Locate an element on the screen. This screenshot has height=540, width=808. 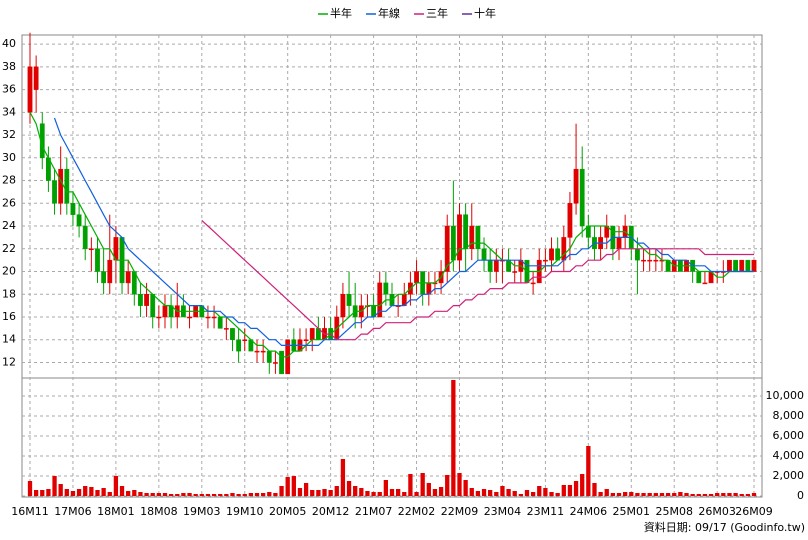
y-tick-label: 34 is located at coordinates (9, 111).